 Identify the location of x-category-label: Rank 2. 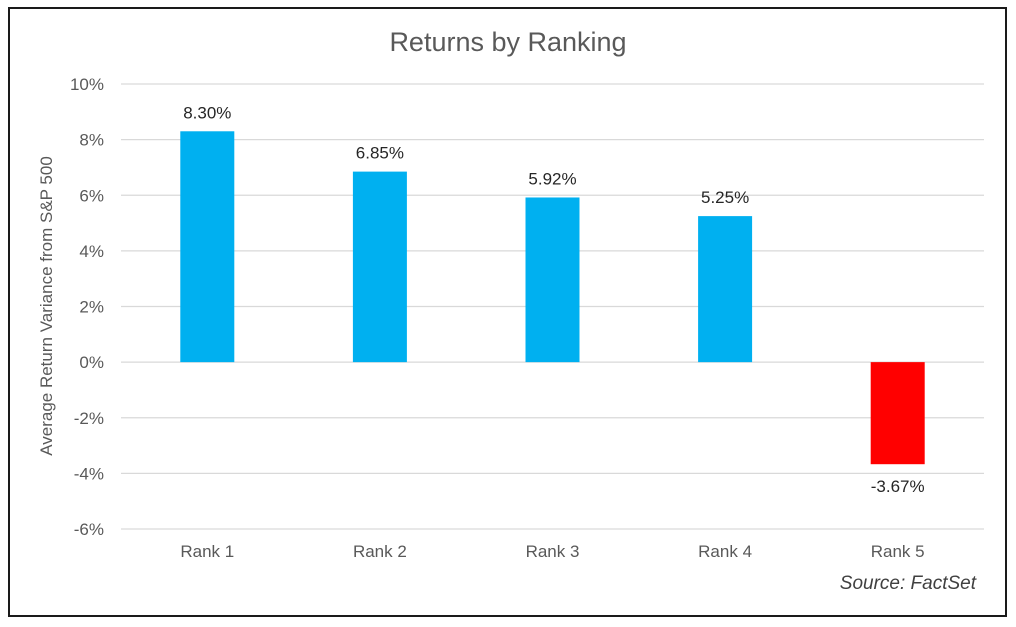
(380, 551).